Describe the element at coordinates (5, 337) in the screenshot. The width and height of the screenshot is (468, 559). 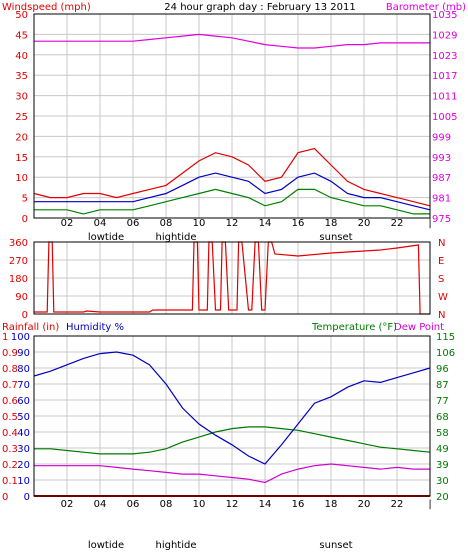
I see `rainfall-tick-label: 1` at that location.